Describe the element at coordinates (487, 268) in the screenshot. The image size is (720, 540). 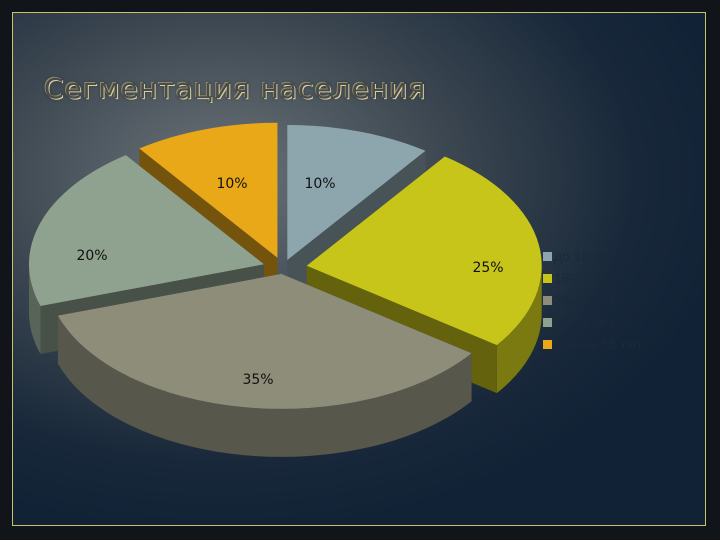
I see `data-label-2: 25%` at that location.